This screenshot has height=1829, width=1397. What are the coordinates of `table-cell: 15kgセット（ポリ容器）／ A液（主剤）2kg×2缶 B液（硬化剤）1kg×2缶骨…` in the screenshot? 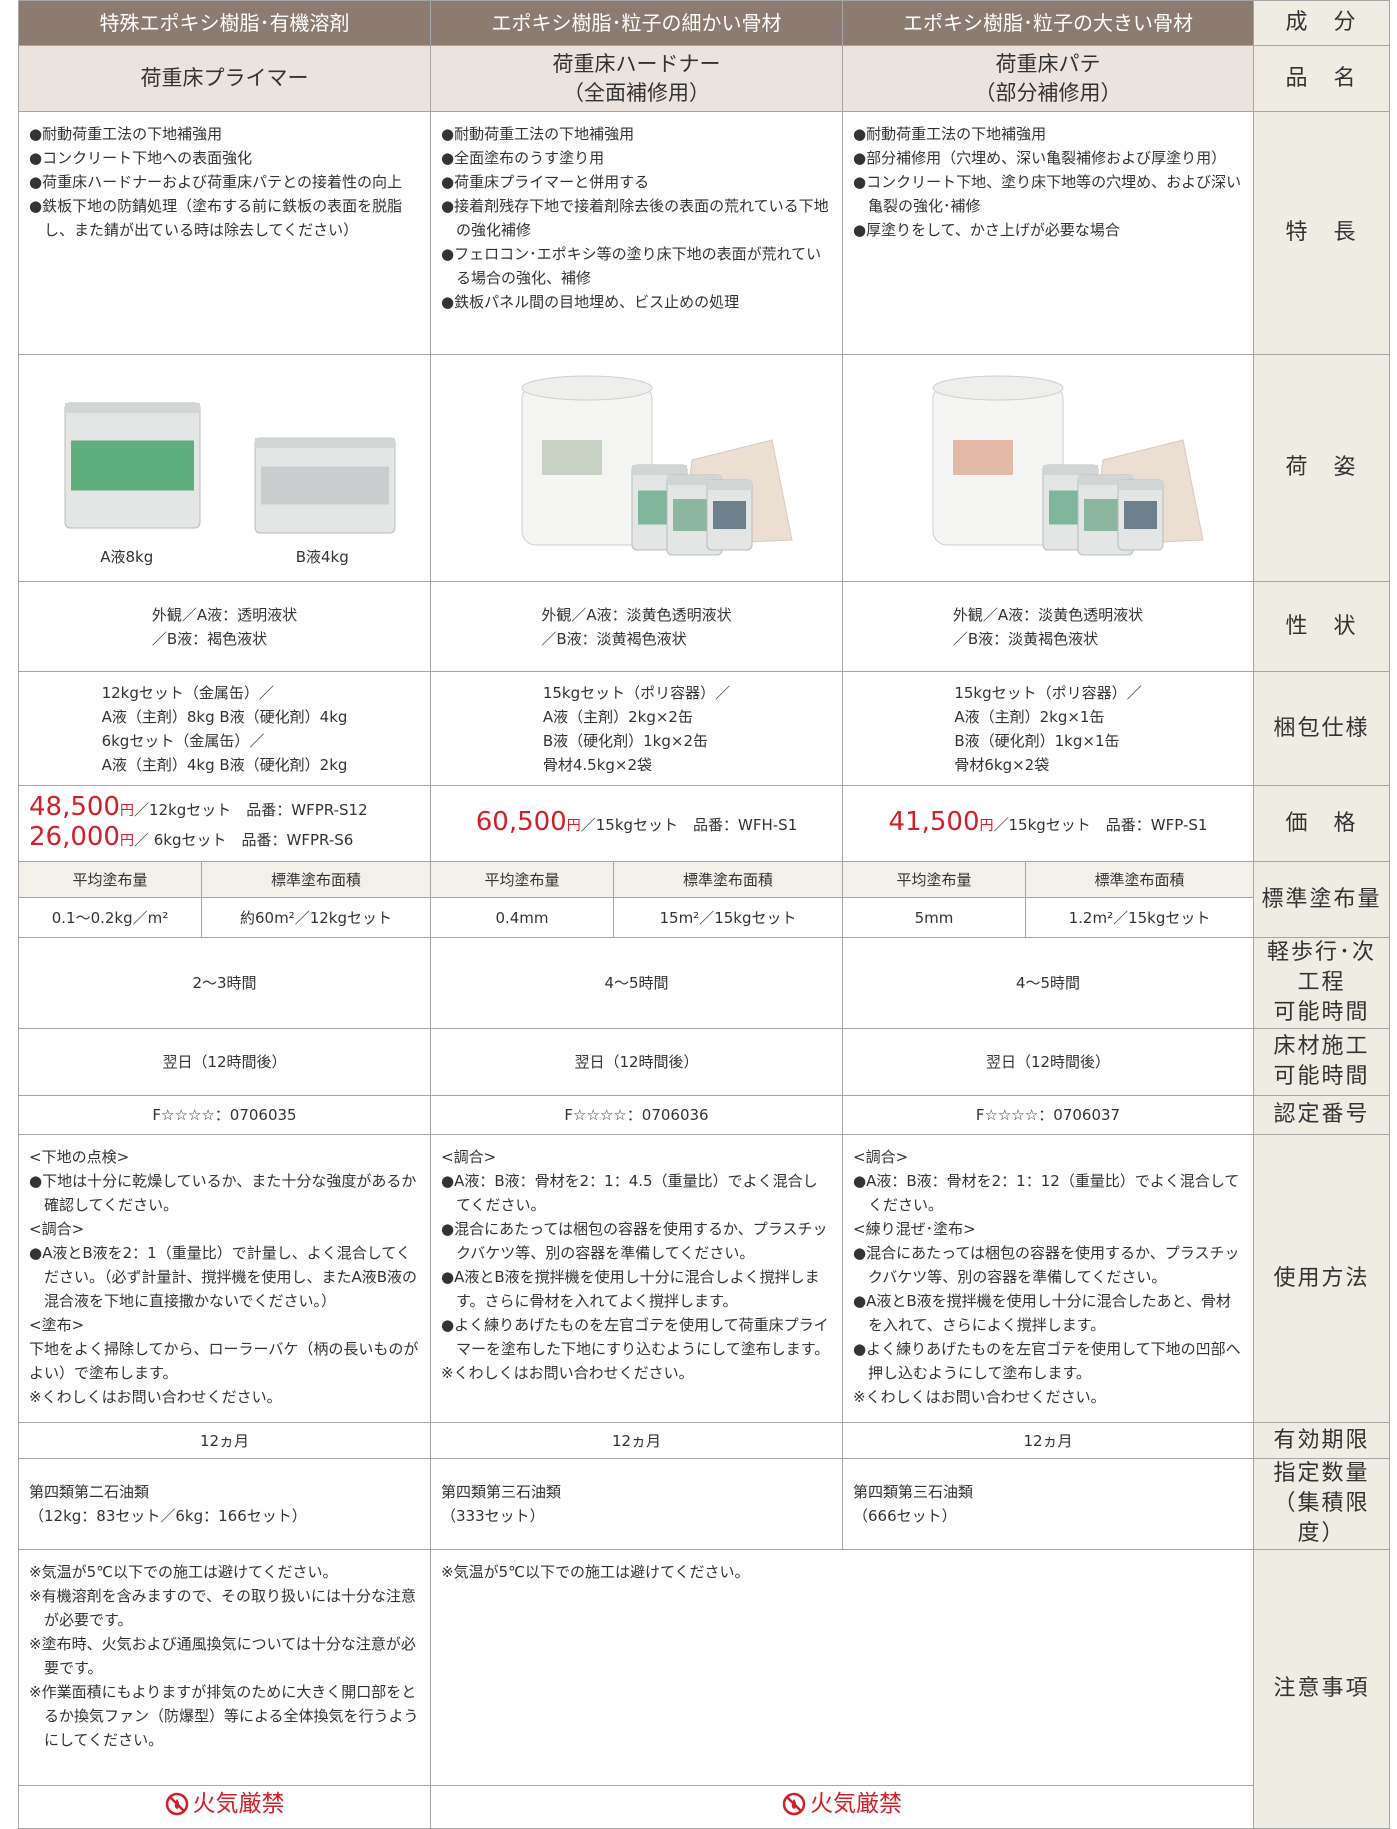 It's located at (636, 728).